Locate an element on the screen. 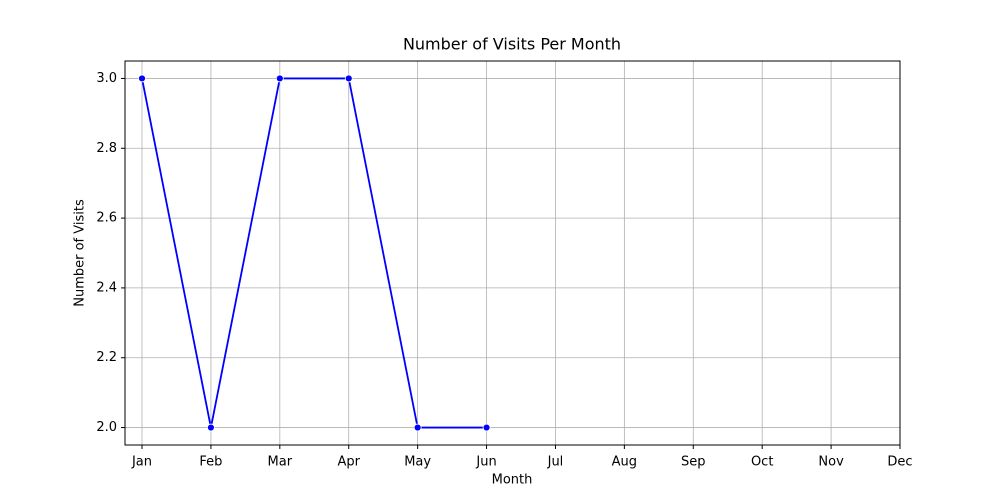 This screenshot has width=1000, height=500. x-tick-label: Mar is located at coordinates (280, 462).